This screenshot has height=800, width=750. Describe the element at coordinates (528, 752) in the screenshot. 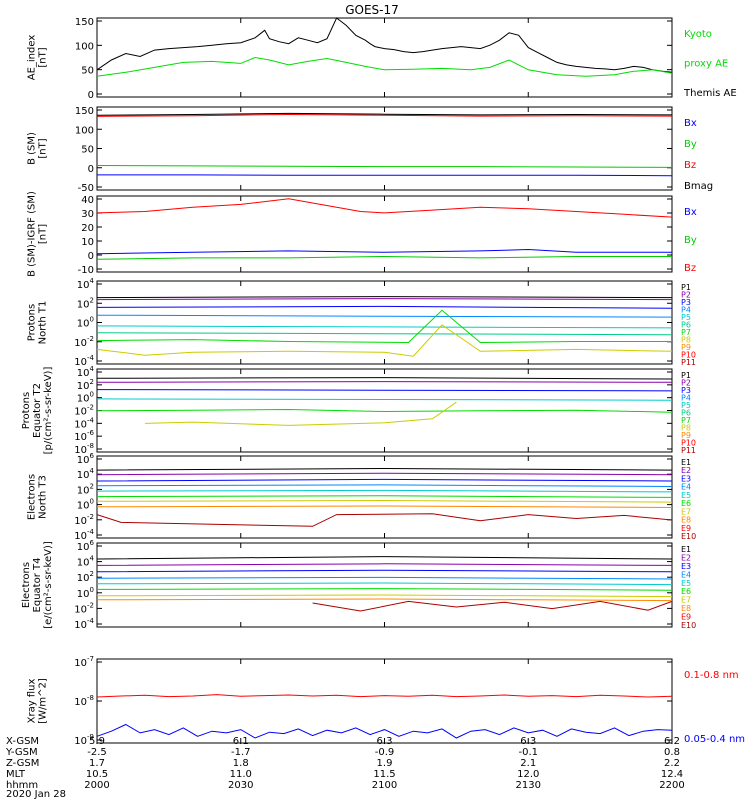

I see `footer-value: -0.1` at that location.